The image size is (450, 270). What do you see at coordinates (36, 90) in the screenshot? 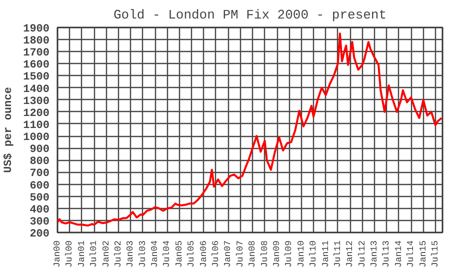
I see `y-tick-label: 1400` at bounding box center [36, 90].